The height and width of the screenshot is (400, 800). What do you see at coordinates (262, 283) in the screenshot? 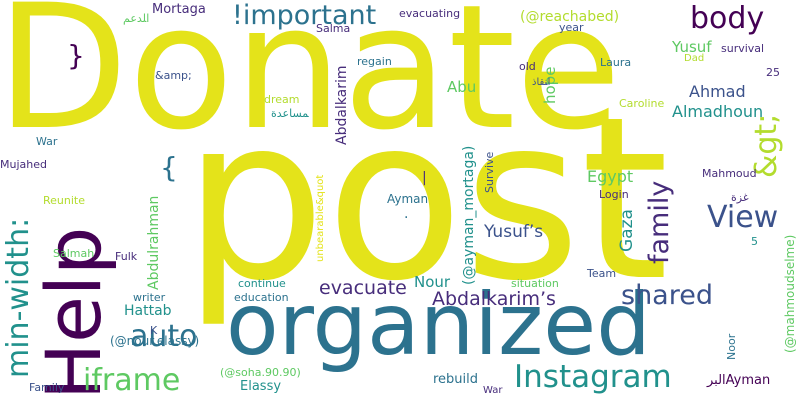
I see `word-continue: continue` at bounding box center [262, 283].